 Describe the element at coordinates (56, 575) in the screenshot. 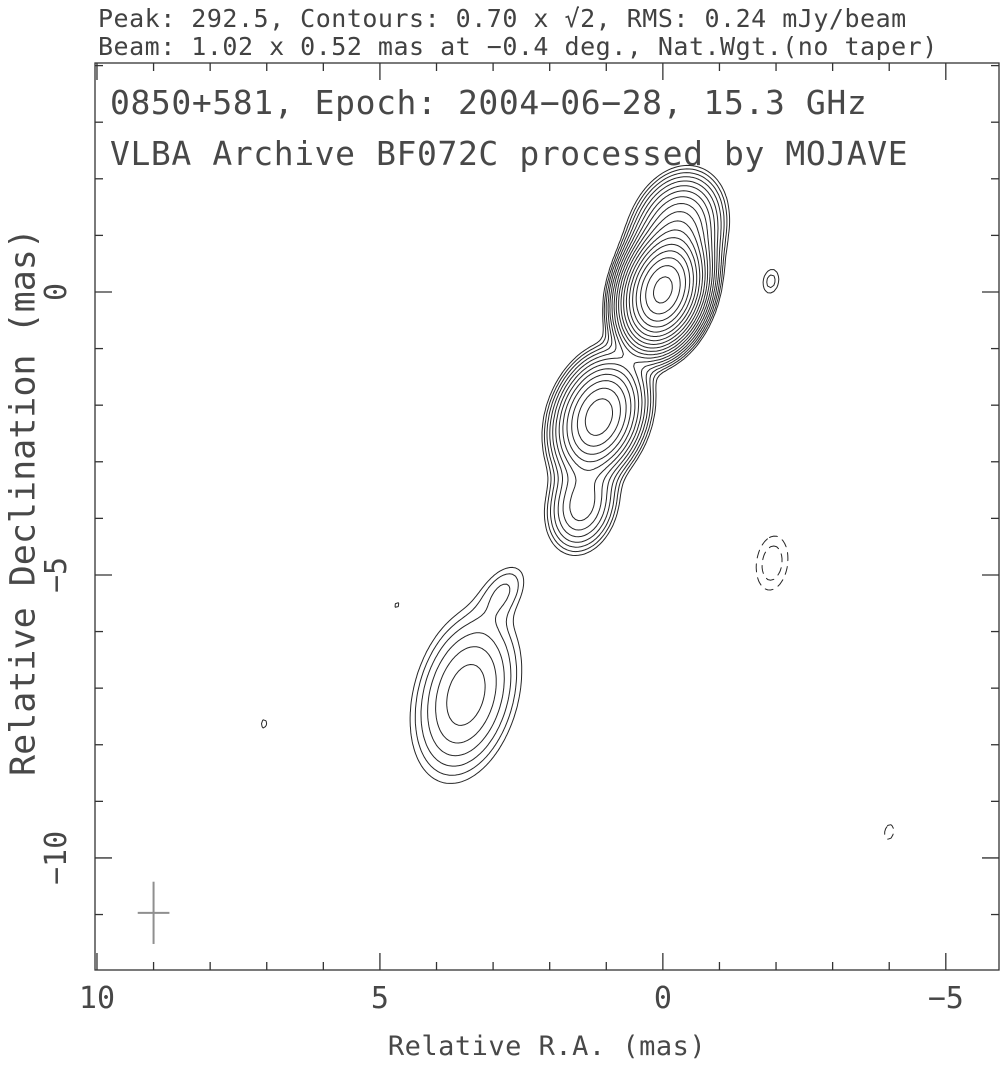

I see `y-tick-label: −5` at that location.